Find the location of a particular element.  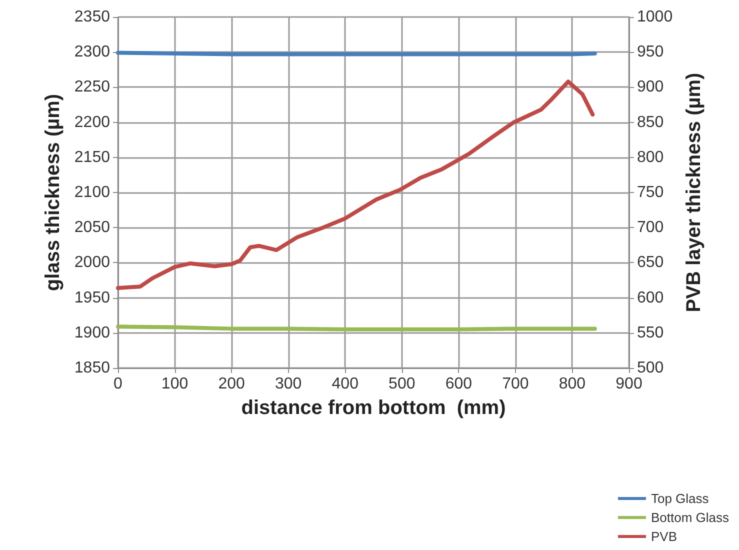

legend-label: PVB is located at coordinates (663, 536).